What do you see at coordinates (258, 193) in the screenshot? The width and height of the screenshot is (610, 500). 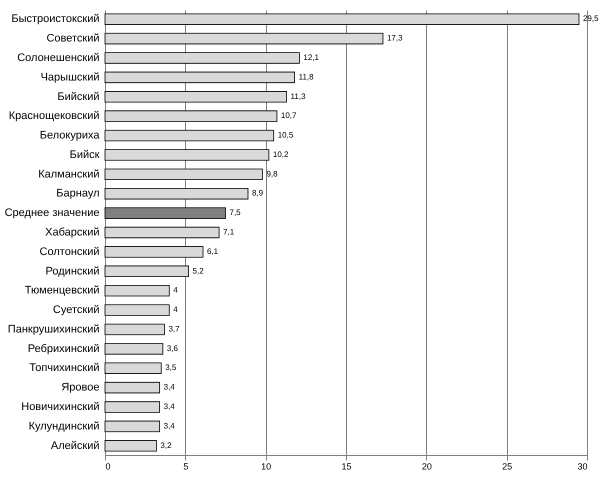 I see `data-label: 8,9` at bounding box center [258, 193].